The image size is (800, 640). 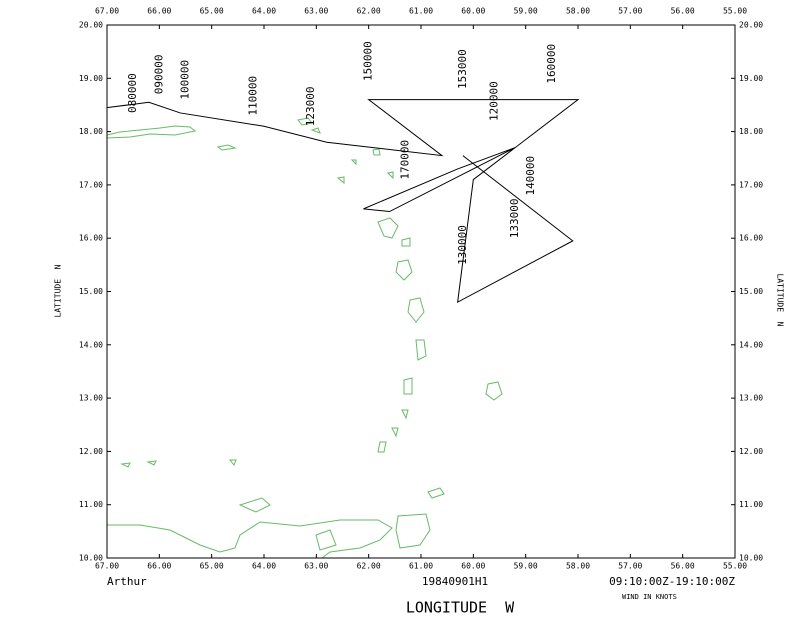 I want to click on x-tick-label-top: 63.00, so click(x=316, y=11).